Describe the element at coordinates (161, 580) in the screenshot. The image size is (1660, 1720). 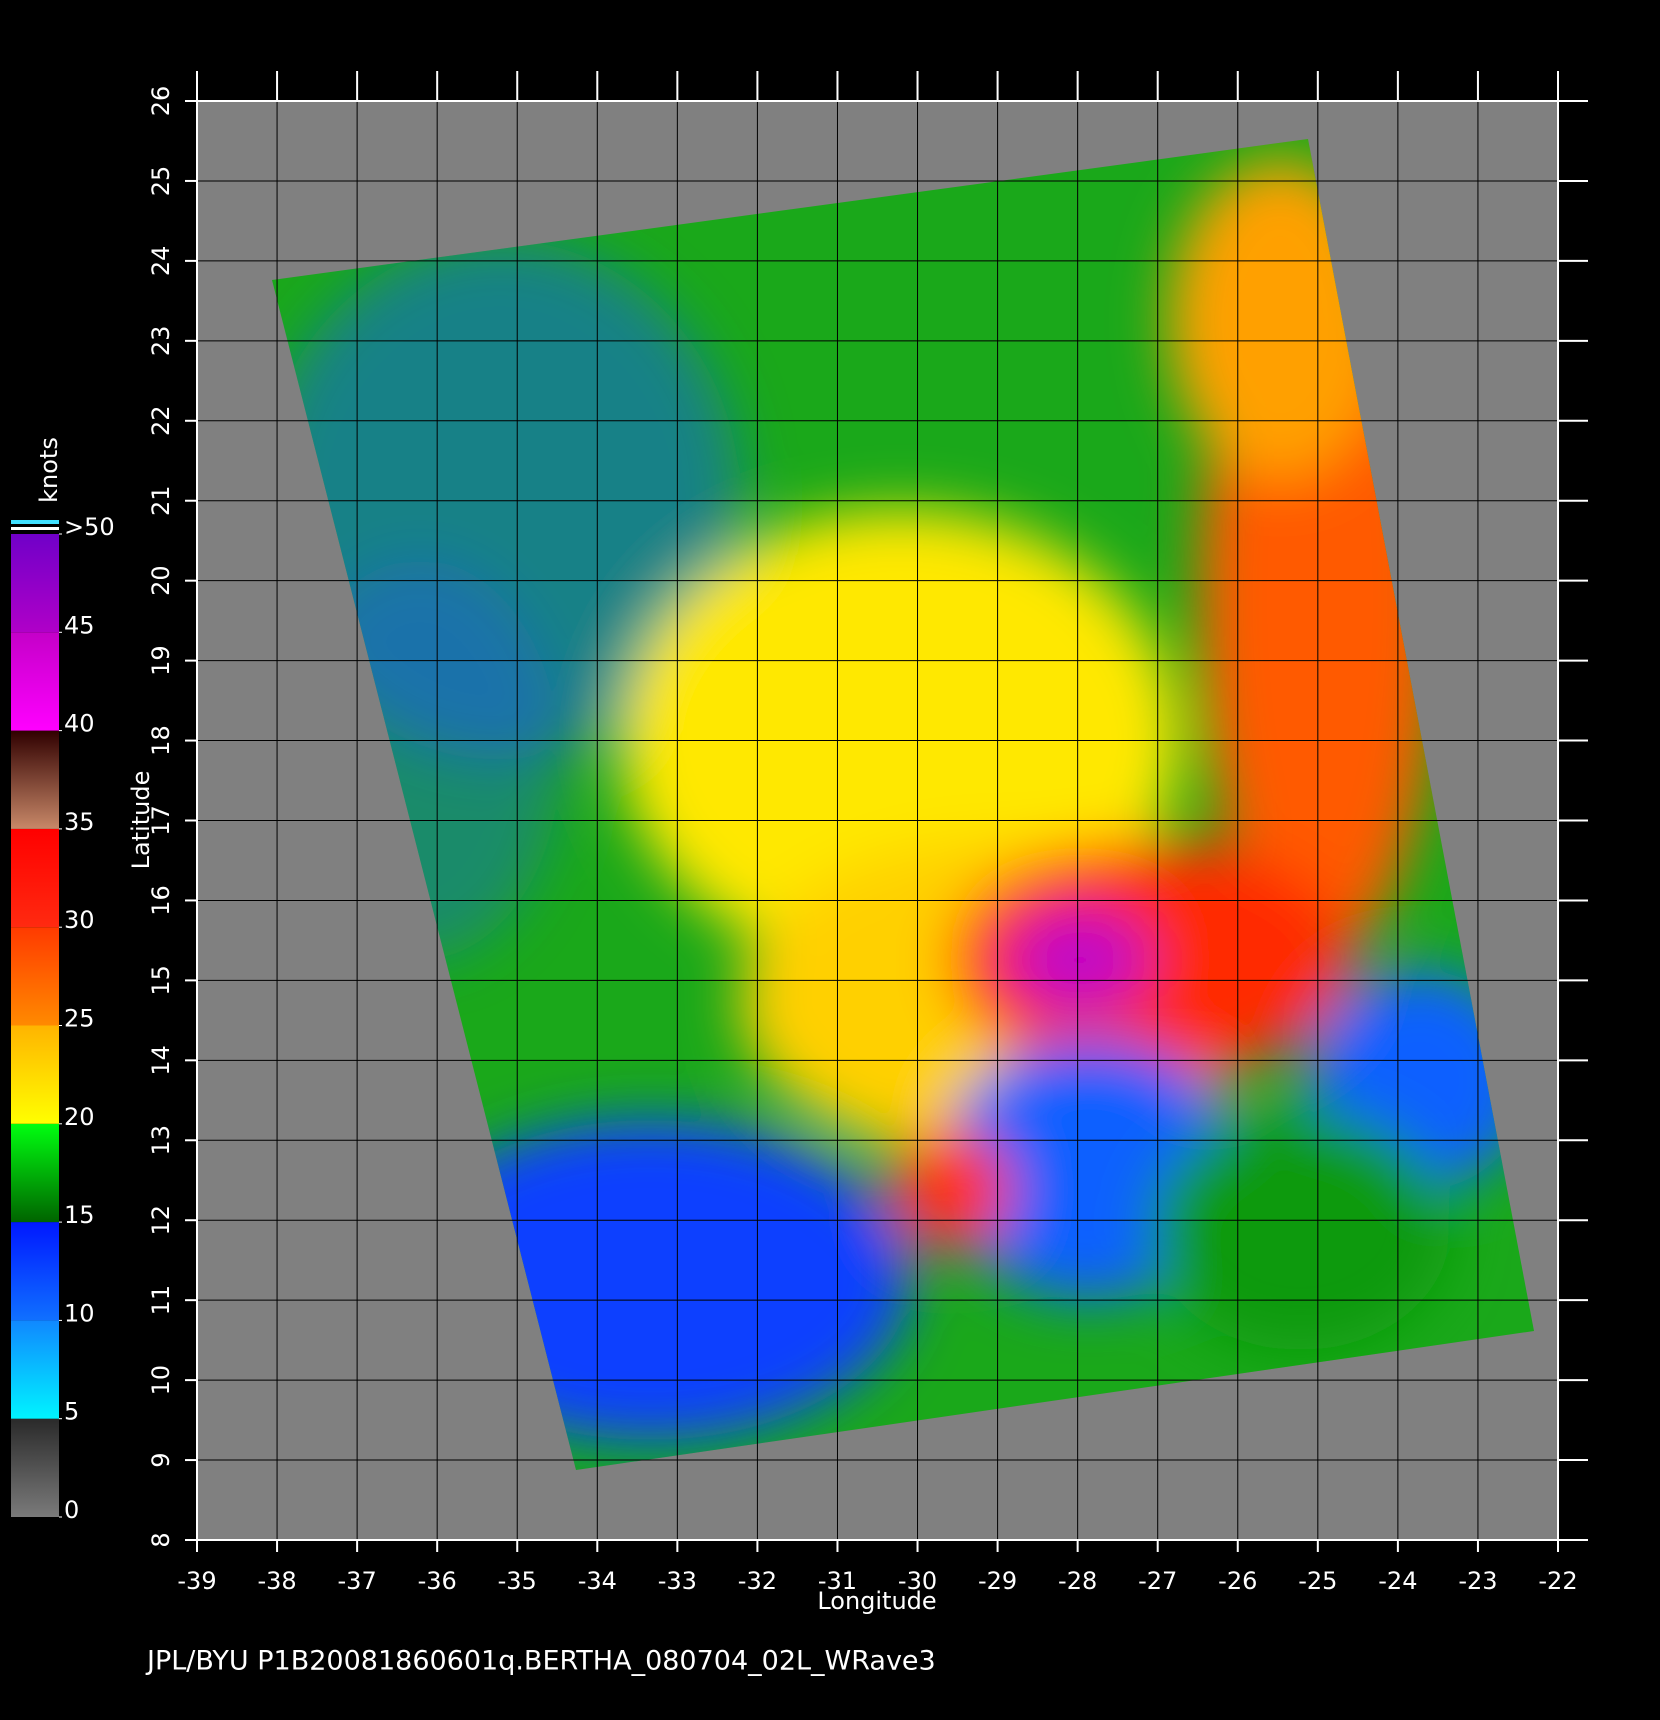
I see `y-tick-label: 20` at that location.